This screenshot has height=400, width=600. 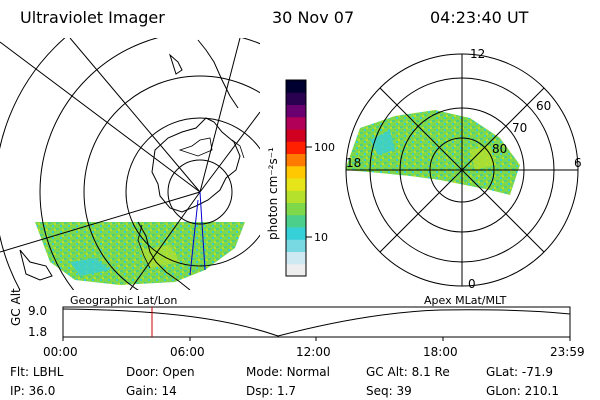 I want to click on status-glon: GLon: 210.1, so click(x=522, y=391).